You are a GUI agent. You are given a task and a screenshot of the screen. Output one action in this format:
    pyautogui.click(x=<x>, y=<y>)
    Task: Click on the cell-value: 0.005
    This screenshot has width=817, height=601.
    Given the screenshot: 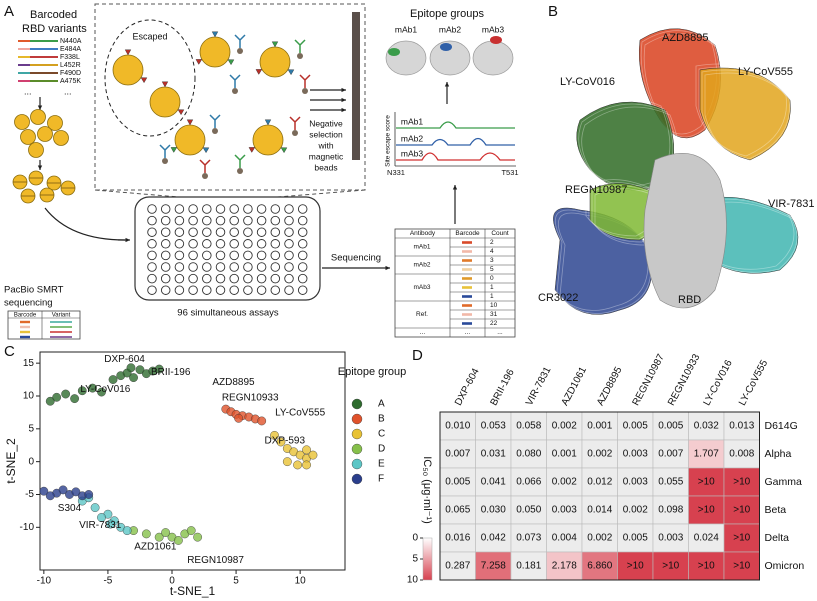 What is the action you would take?
    pyautogui.click(x=635, y=426)
    